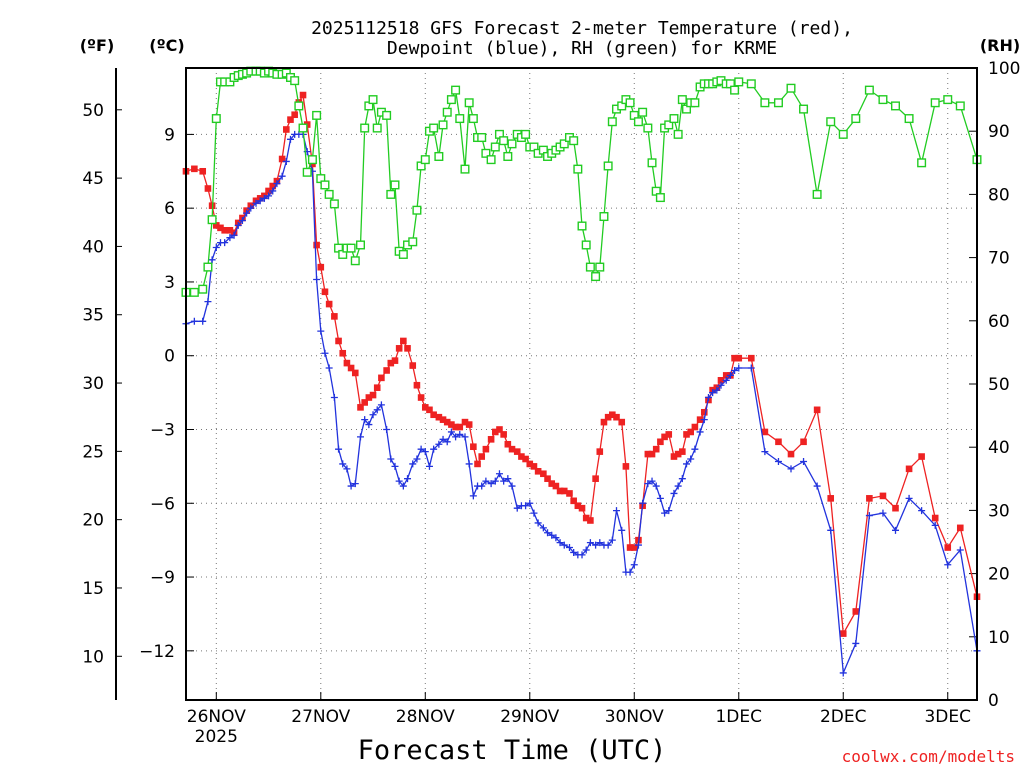 This screenshot has height=768, width=1024. I want to click on celsius-tick-label: 9, so click(169, 135).